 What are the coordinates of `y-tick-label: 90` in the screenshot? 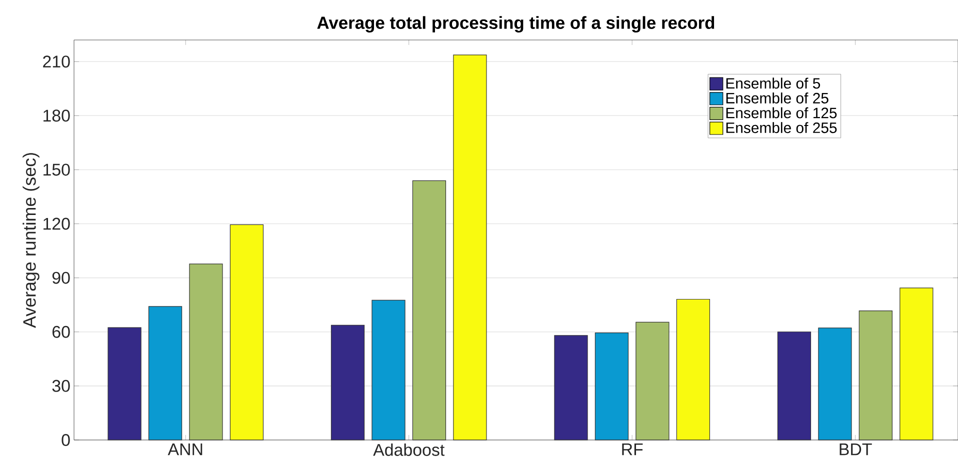 It's located at (61, 278).